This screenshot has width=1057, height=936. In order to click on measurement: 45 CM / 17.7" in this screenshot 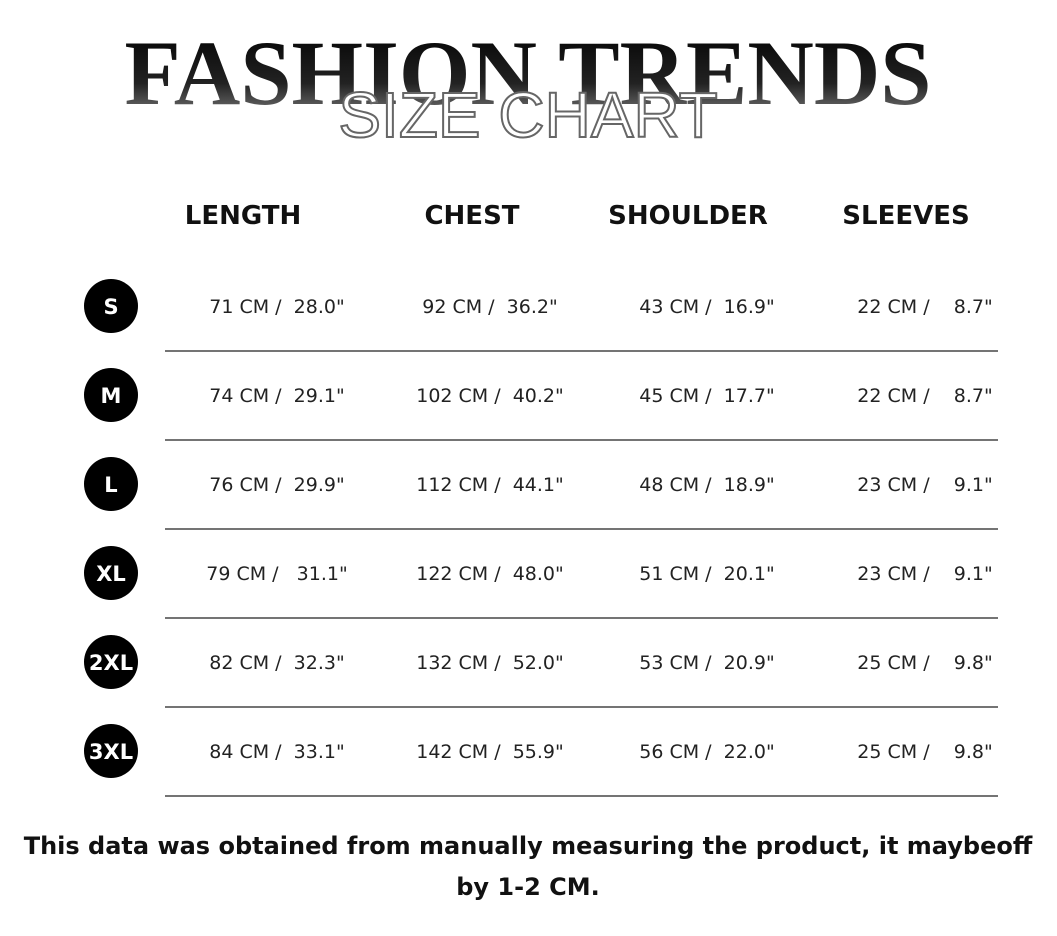, I will do `click(706, 396)`.